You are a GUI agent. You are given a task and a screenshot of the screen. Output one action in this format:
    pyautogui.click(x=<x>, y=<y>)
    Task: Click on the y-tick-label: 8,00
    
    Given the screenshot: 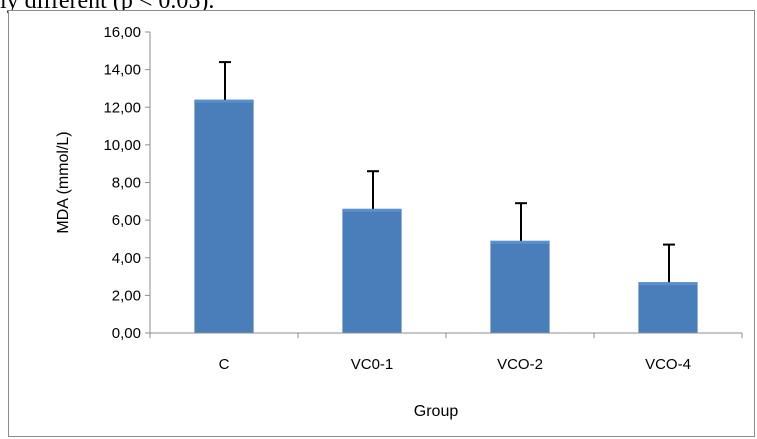 What is the action you would take?
    pyautogui.click(x=126, y=183)
    